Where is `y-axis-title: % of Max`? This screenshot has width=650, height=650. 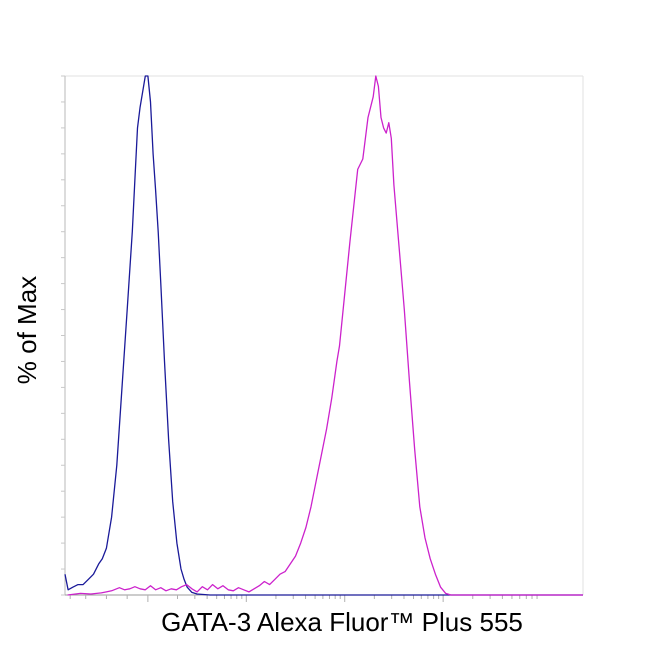 y-axis-title: % of Max is located at coordinates (27, 330).